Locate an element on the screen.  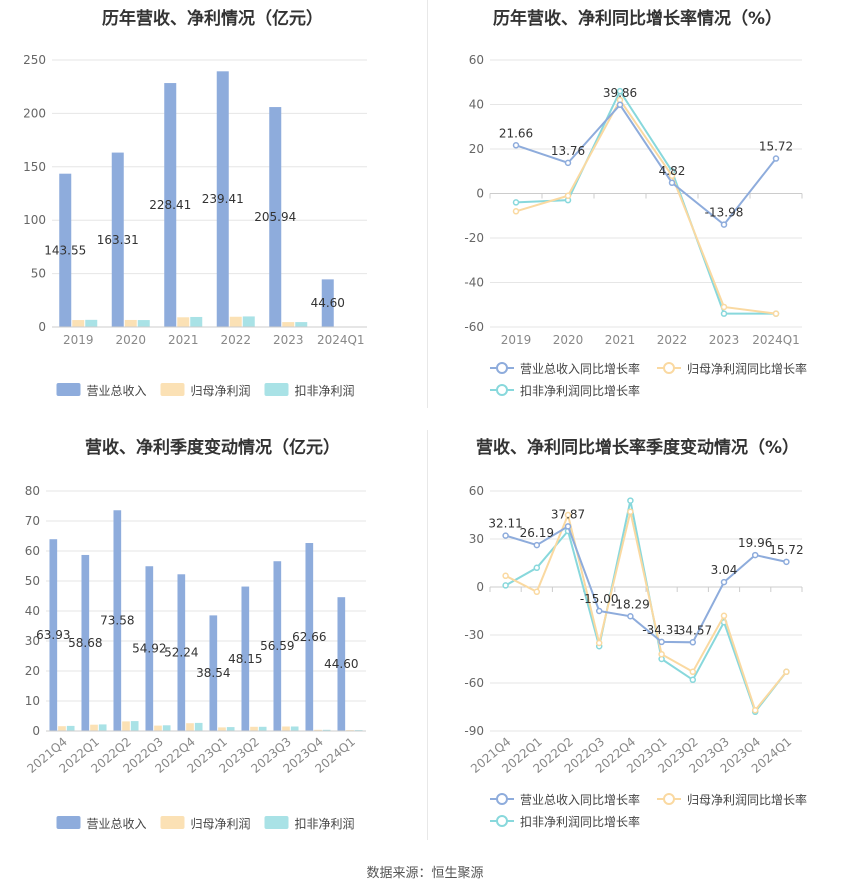
revenue-growth-data-label: 32.11 is located at coordinates (505, 524).